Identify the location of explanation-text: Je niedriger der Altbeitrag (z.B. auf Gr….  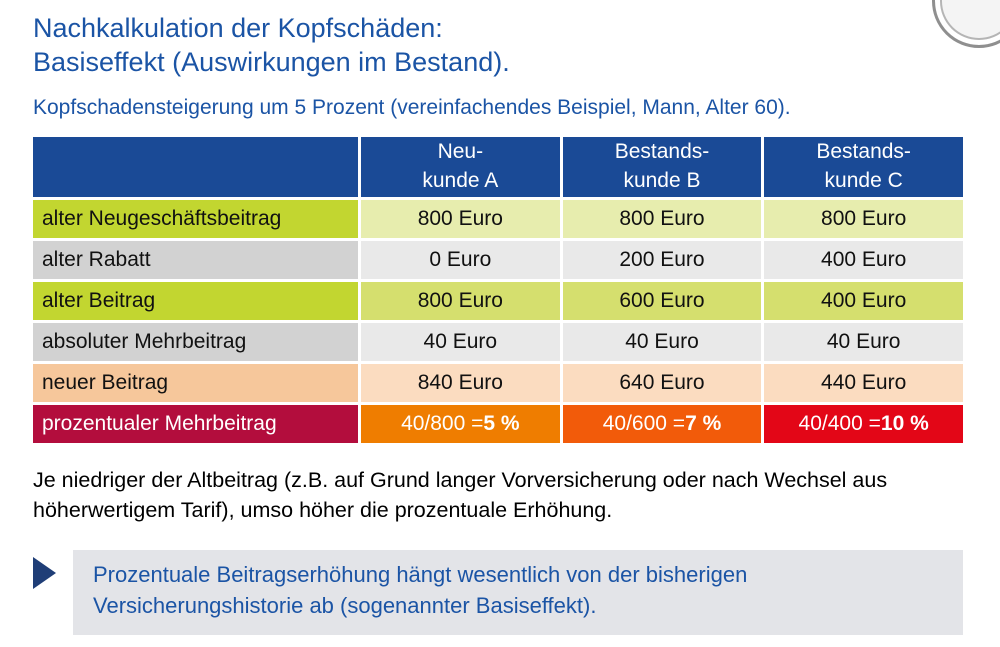
(460, 495).